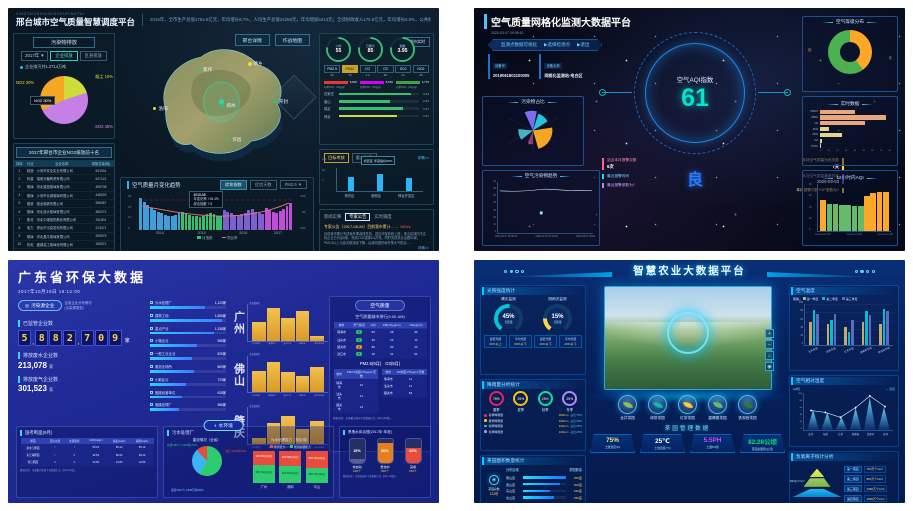 This screenshot has width=913, height=511. I want to click on construction-pie-chart, so click(206, 460).